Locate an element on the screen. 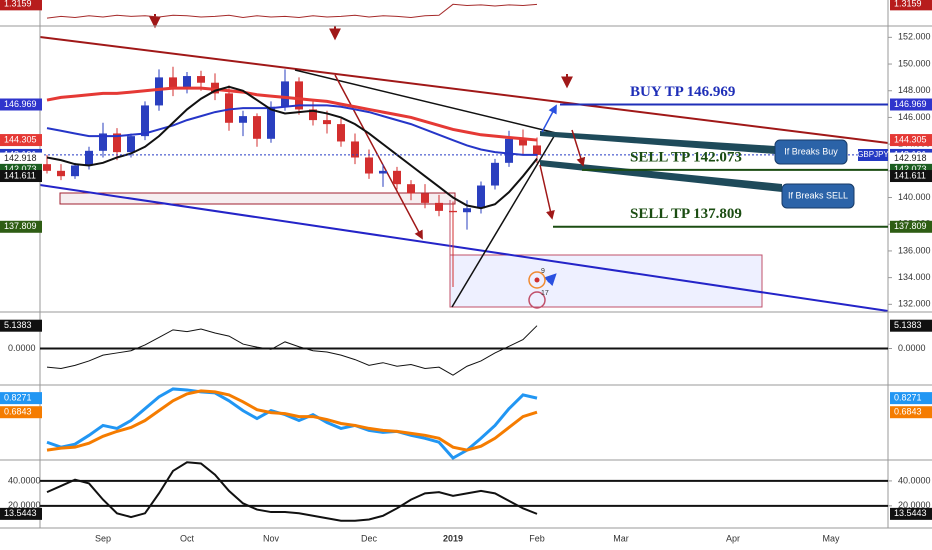 This screenshot has height=550, width=932. x-tick-label: Feb is located at coordinates (537, 538).